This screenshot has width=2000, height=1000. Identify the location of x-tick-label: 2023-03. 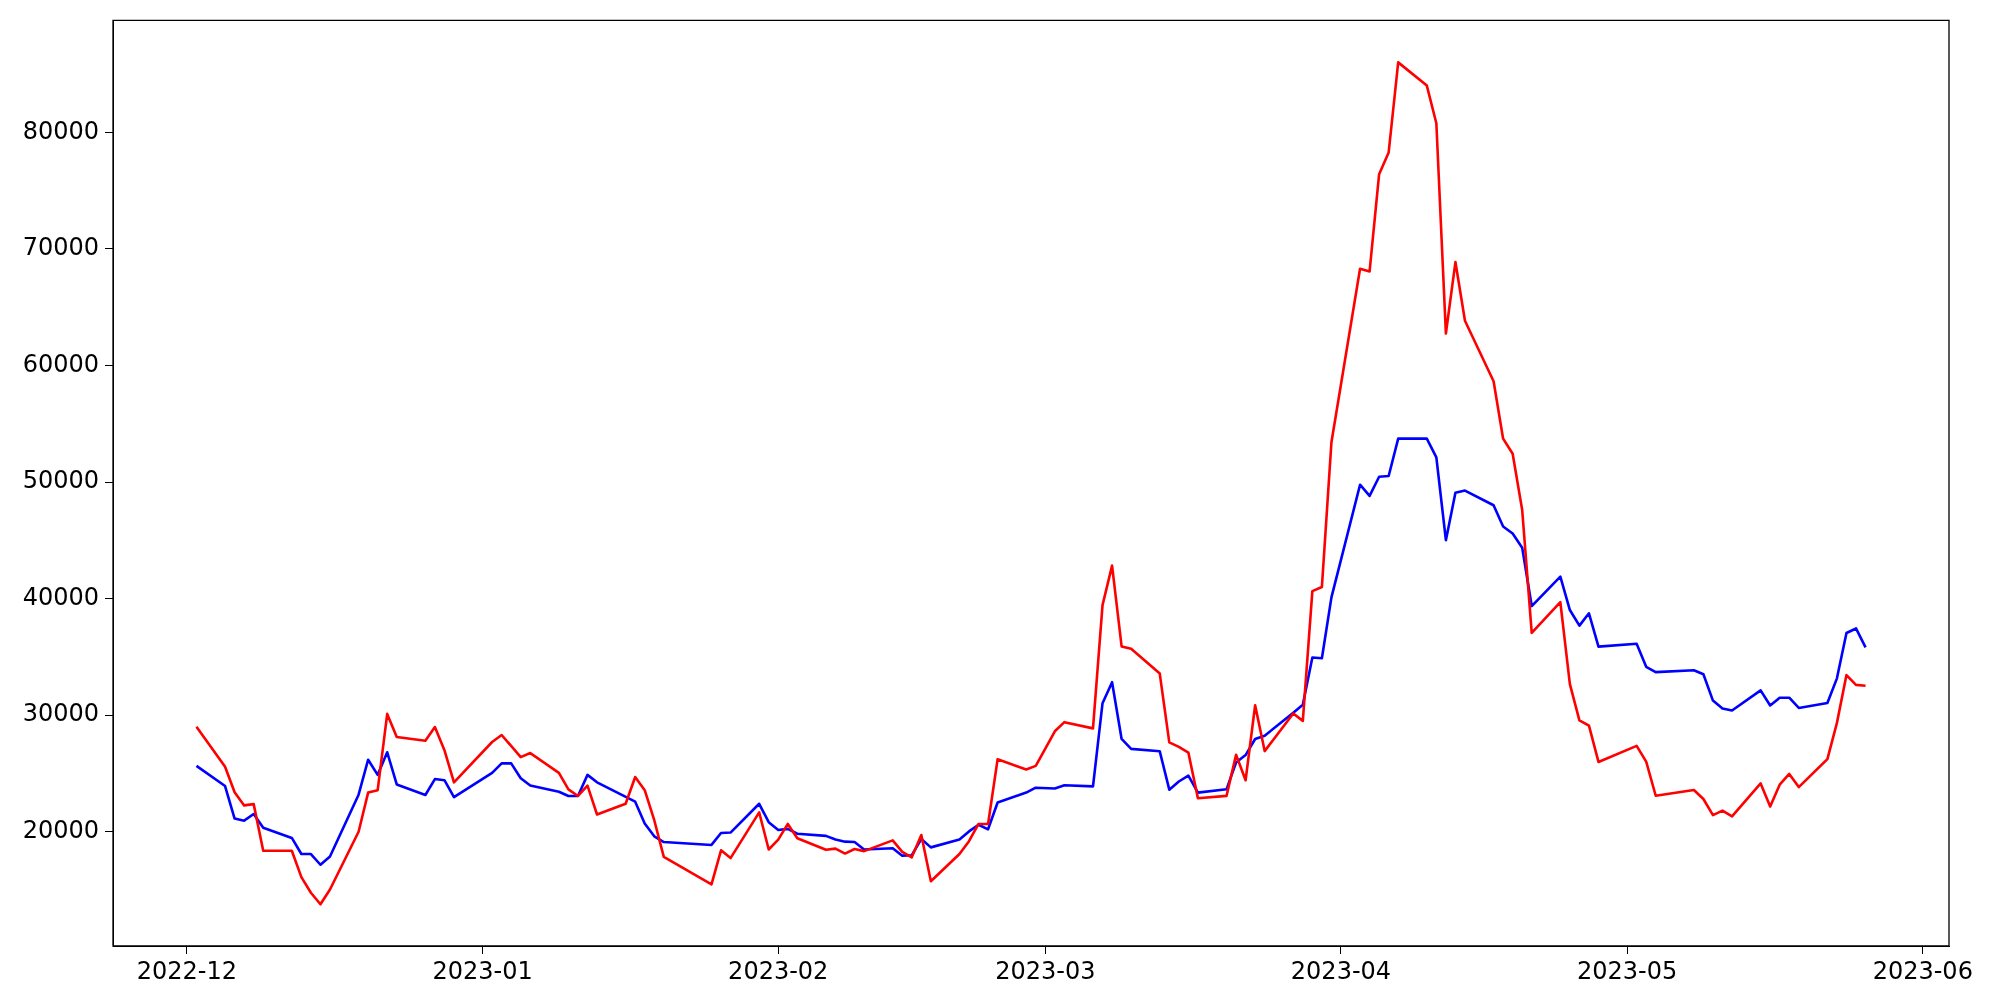
(1045, 970).